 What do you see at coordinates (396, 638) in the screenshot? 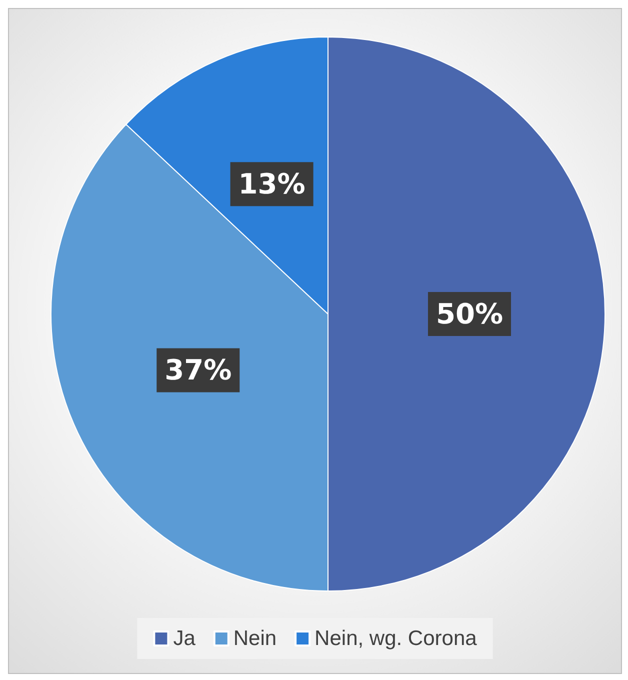
I see `legend-label: Nein, wg. Corona` at bounding box center [396, 638].